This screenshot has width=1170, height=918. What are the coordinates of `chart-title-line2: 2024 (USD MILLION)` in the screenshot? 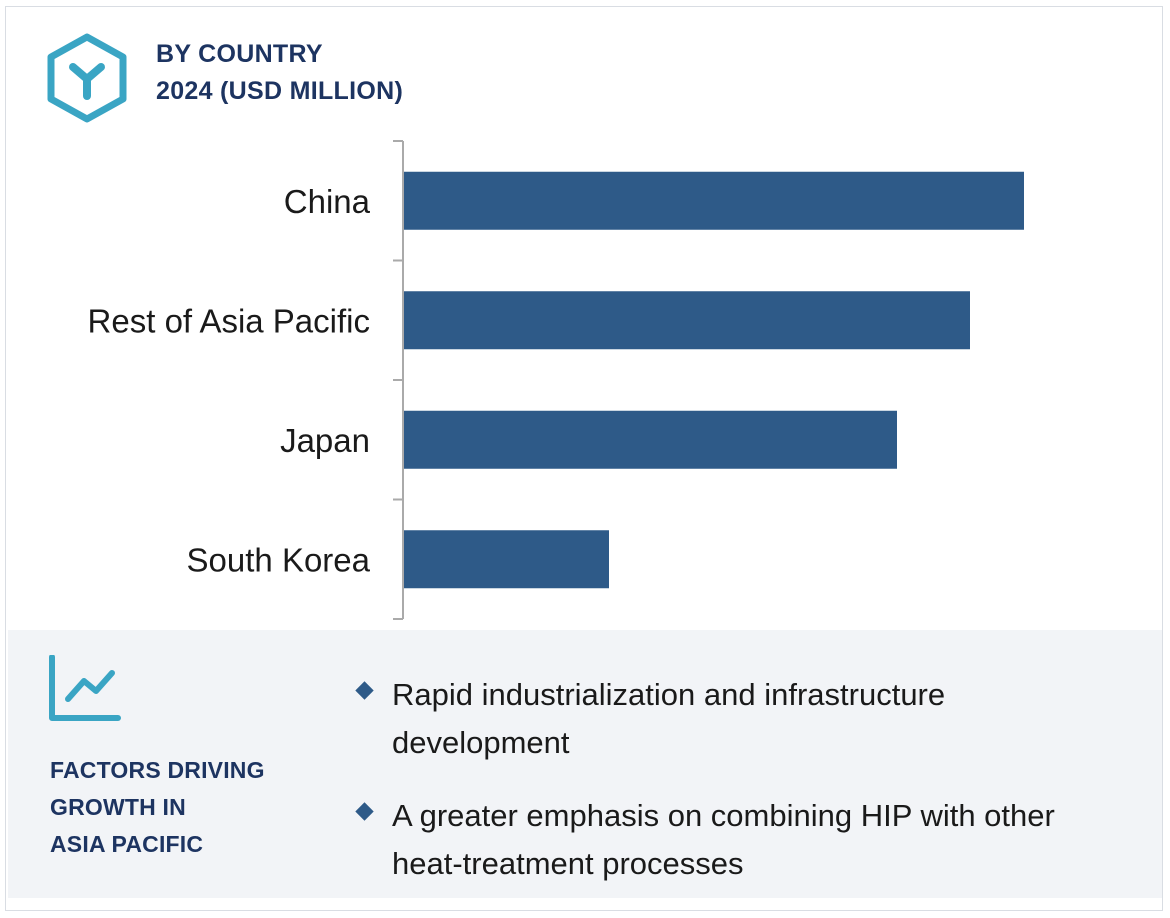 It's located at (280, 91).